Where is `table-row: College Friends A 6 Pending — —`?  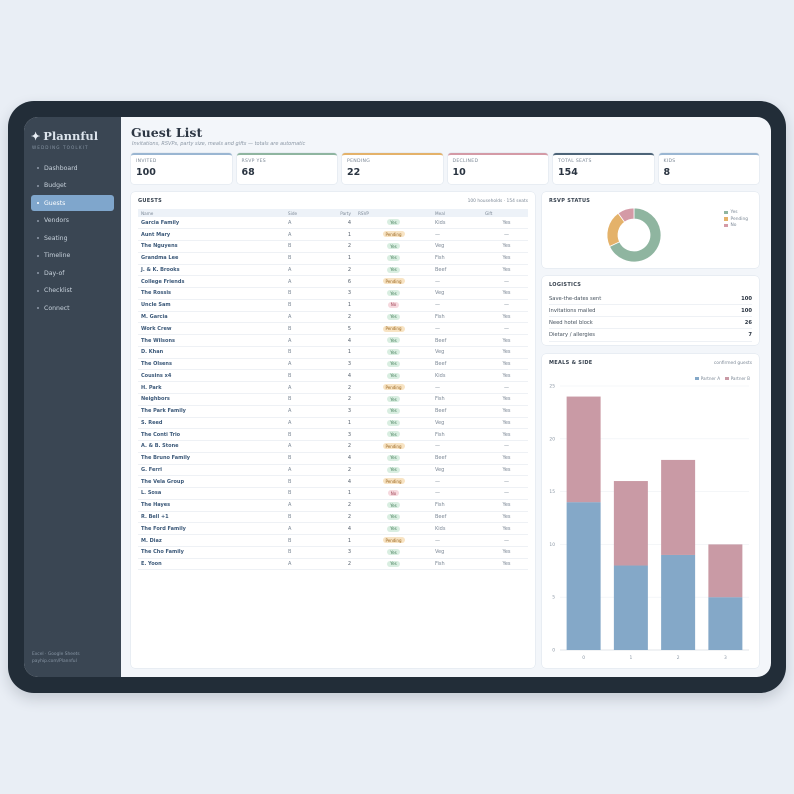 table-row: College Friends A 6 Pending — — is located at coordinates (333, 282).